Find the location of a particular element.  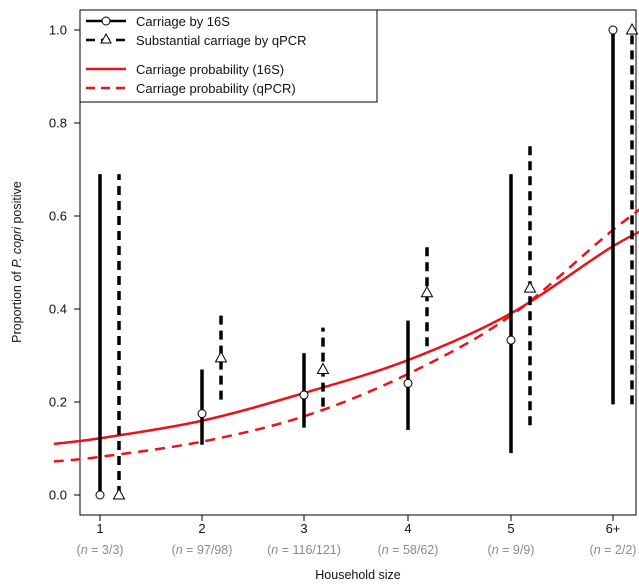

y-tick-label: 0.4 is located at coordinates (58, 309).